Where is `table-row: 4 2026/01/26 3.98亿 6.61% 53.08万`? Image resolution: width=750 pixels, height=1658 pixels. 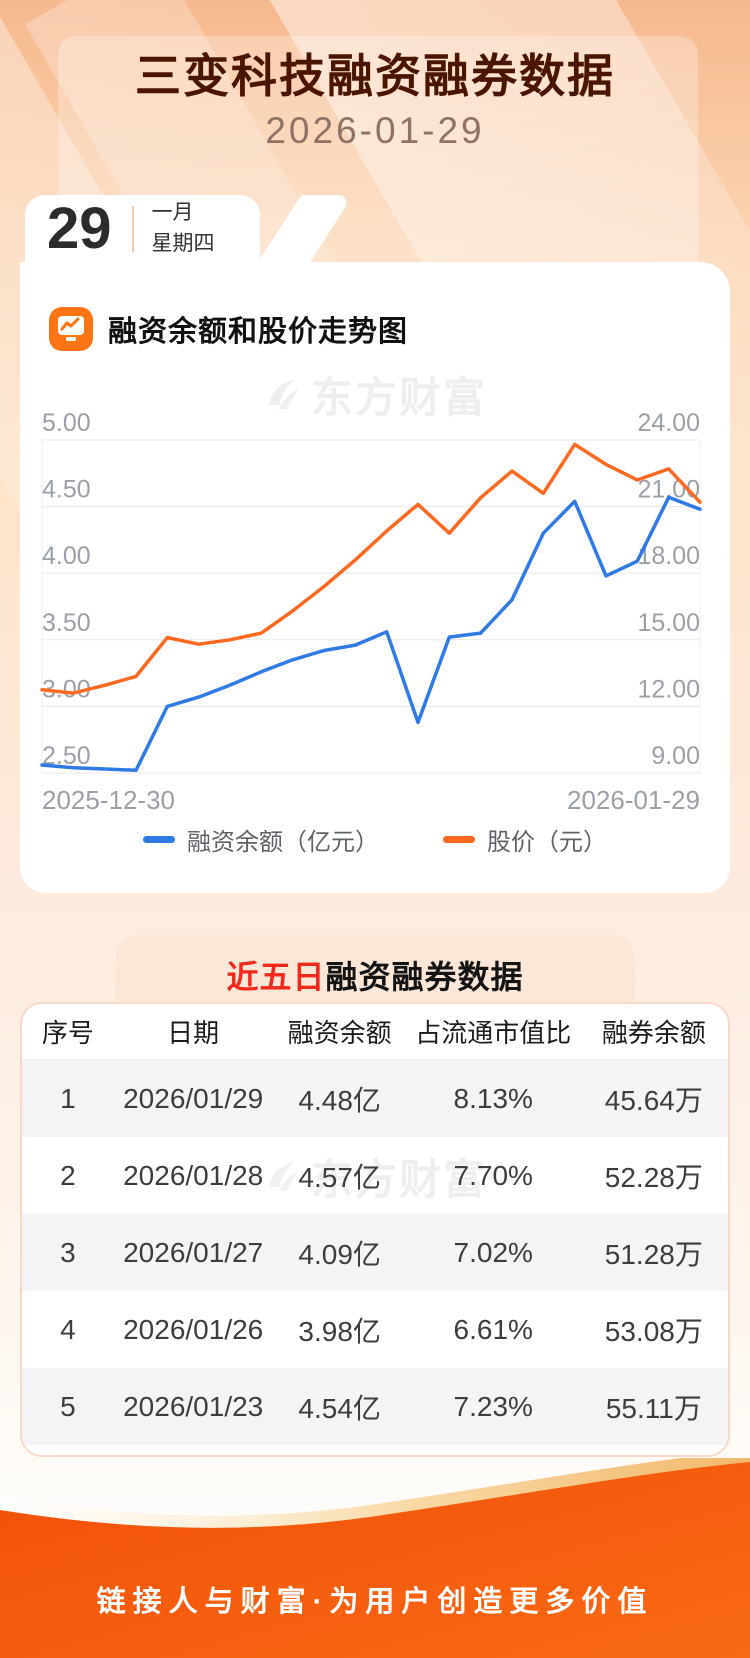 table-row: 4 2026/01/26 3.98亿 6.61% 53.08万 is located at coordinates (375, 1329).